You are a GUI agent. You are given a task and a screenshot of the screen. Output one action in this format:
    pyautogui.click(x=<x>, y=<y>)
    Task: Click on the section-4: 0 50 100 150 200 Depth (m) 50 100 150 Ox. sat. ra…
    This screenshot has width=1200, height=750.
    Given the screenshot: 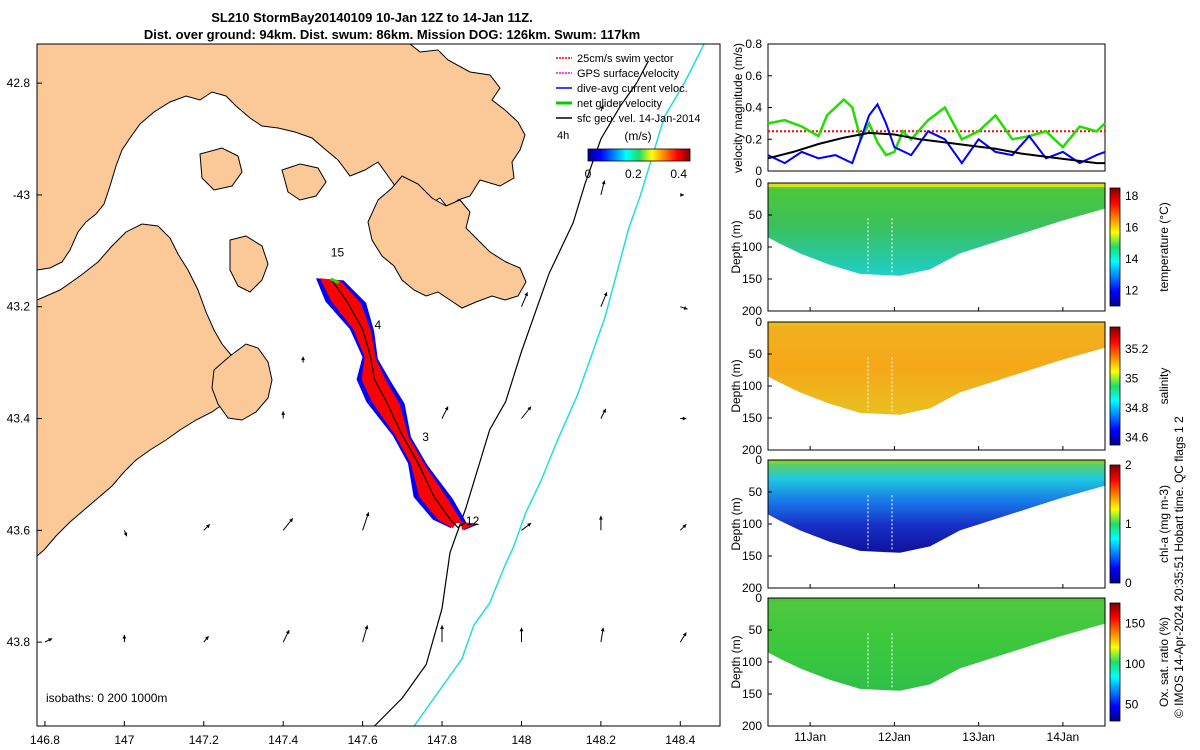 What is the action you would take?
    pyautogui.click(x=950, y=662)
    